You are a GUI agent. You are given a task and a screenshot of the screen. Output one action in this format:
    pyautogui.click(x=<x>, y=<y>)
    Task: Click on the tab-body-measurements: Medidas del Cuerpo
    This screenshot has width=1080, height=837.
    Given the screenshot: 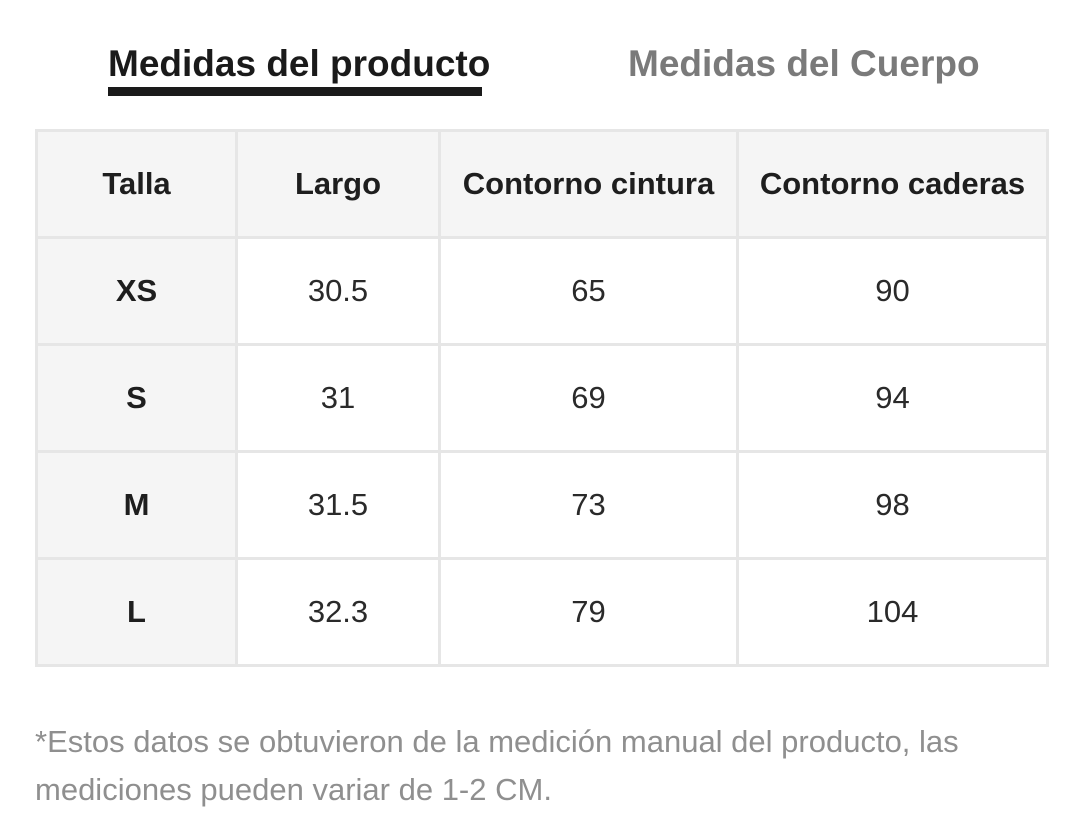 What is the action you would take?
    pyautogui.click(x=804, y=63)
    